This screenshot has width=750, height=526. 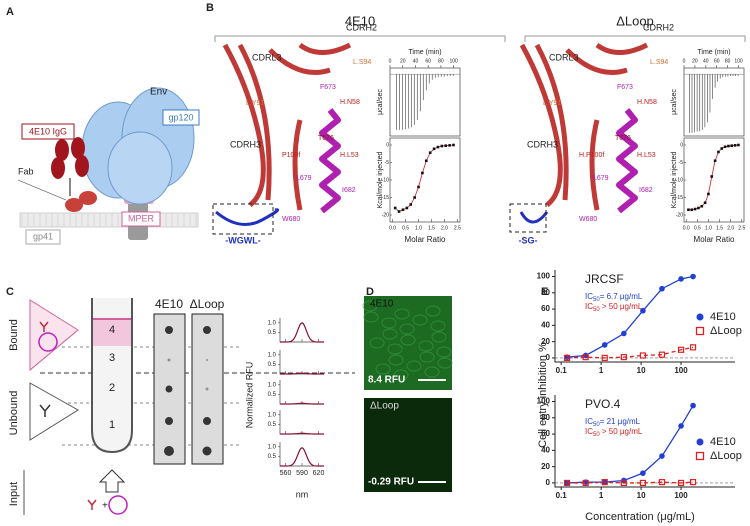 What do you see at coordinates (58, 168) in the screenshot?
I see `igg-domain` at bounding box center [58, 168].